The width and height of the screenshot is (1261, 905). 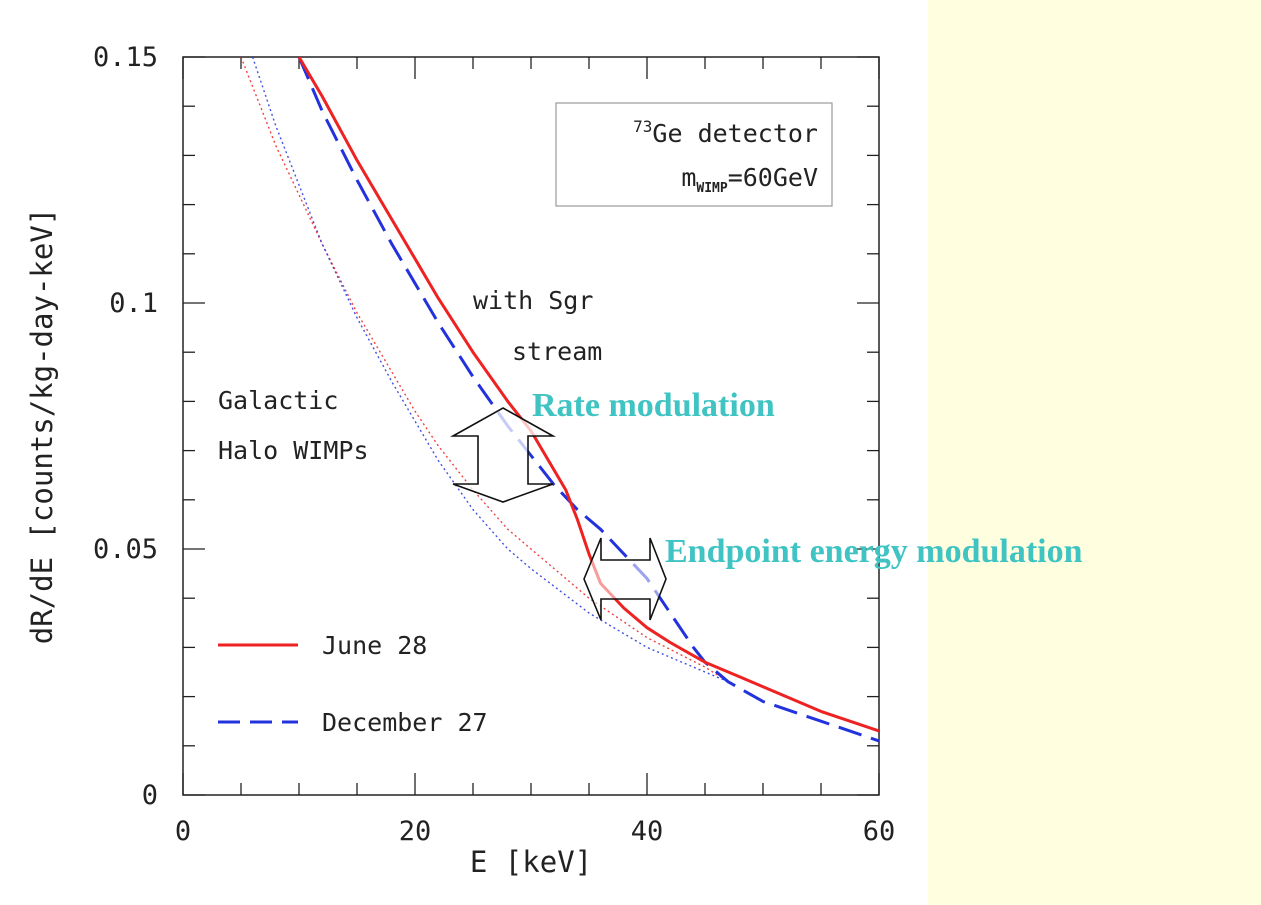 What do you see at coordinates (125, 57) in the screenshot?
I see `y-tick-label: 0.15` at bounding box center [125, 57].